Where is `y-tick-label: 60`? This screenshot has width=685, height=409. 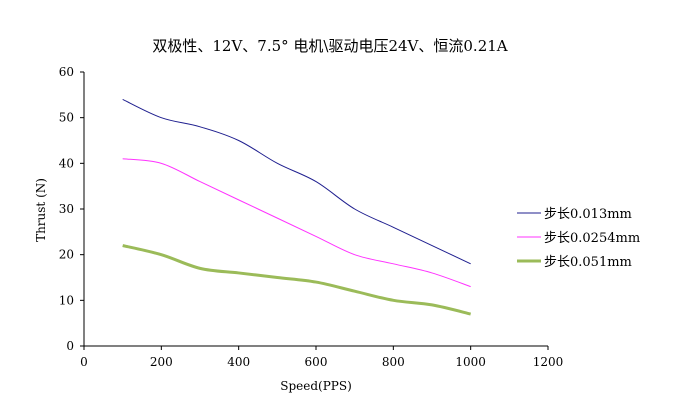 y-tick-label: 60 is located at coordinates (66, 72).